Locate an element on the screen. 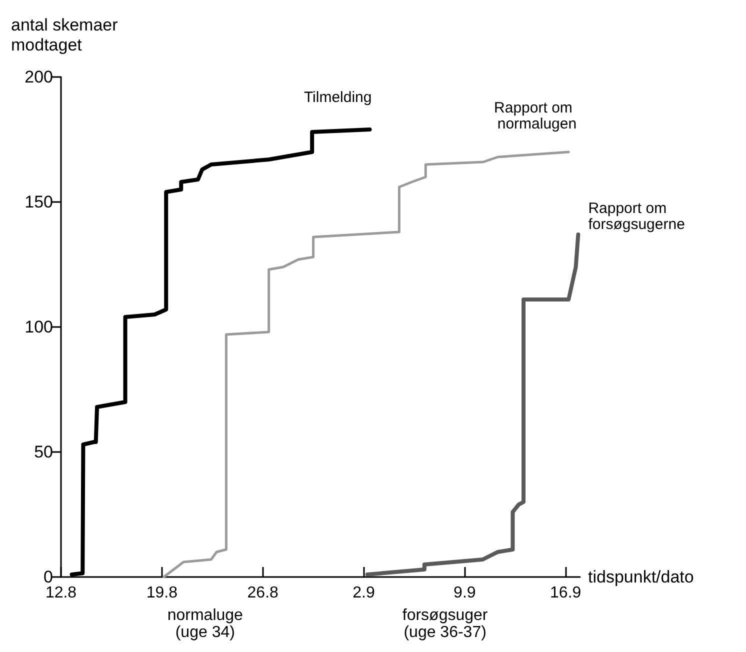 This screenshot has width=746, height=652. text: normaluge (uge 34) is located at coordinates (205, 624).